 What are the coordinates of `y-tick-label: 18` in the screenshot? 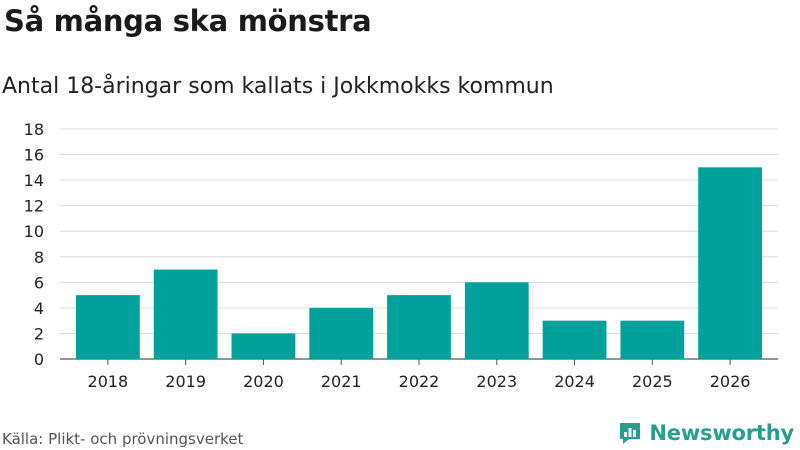 It's located at (34, 129).